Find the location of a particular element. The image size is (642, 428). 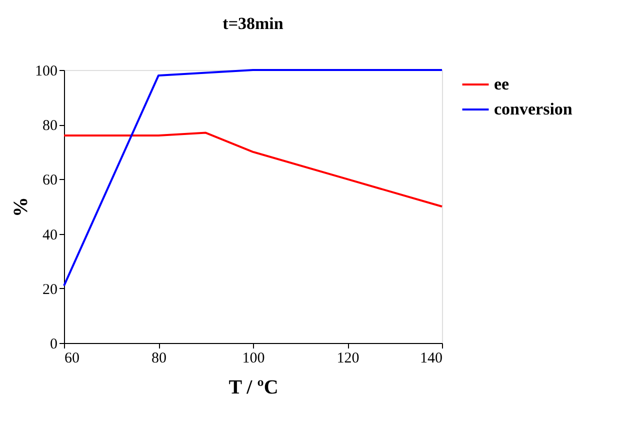

x-tick-label: 120 is located at coordinates (348, 358).